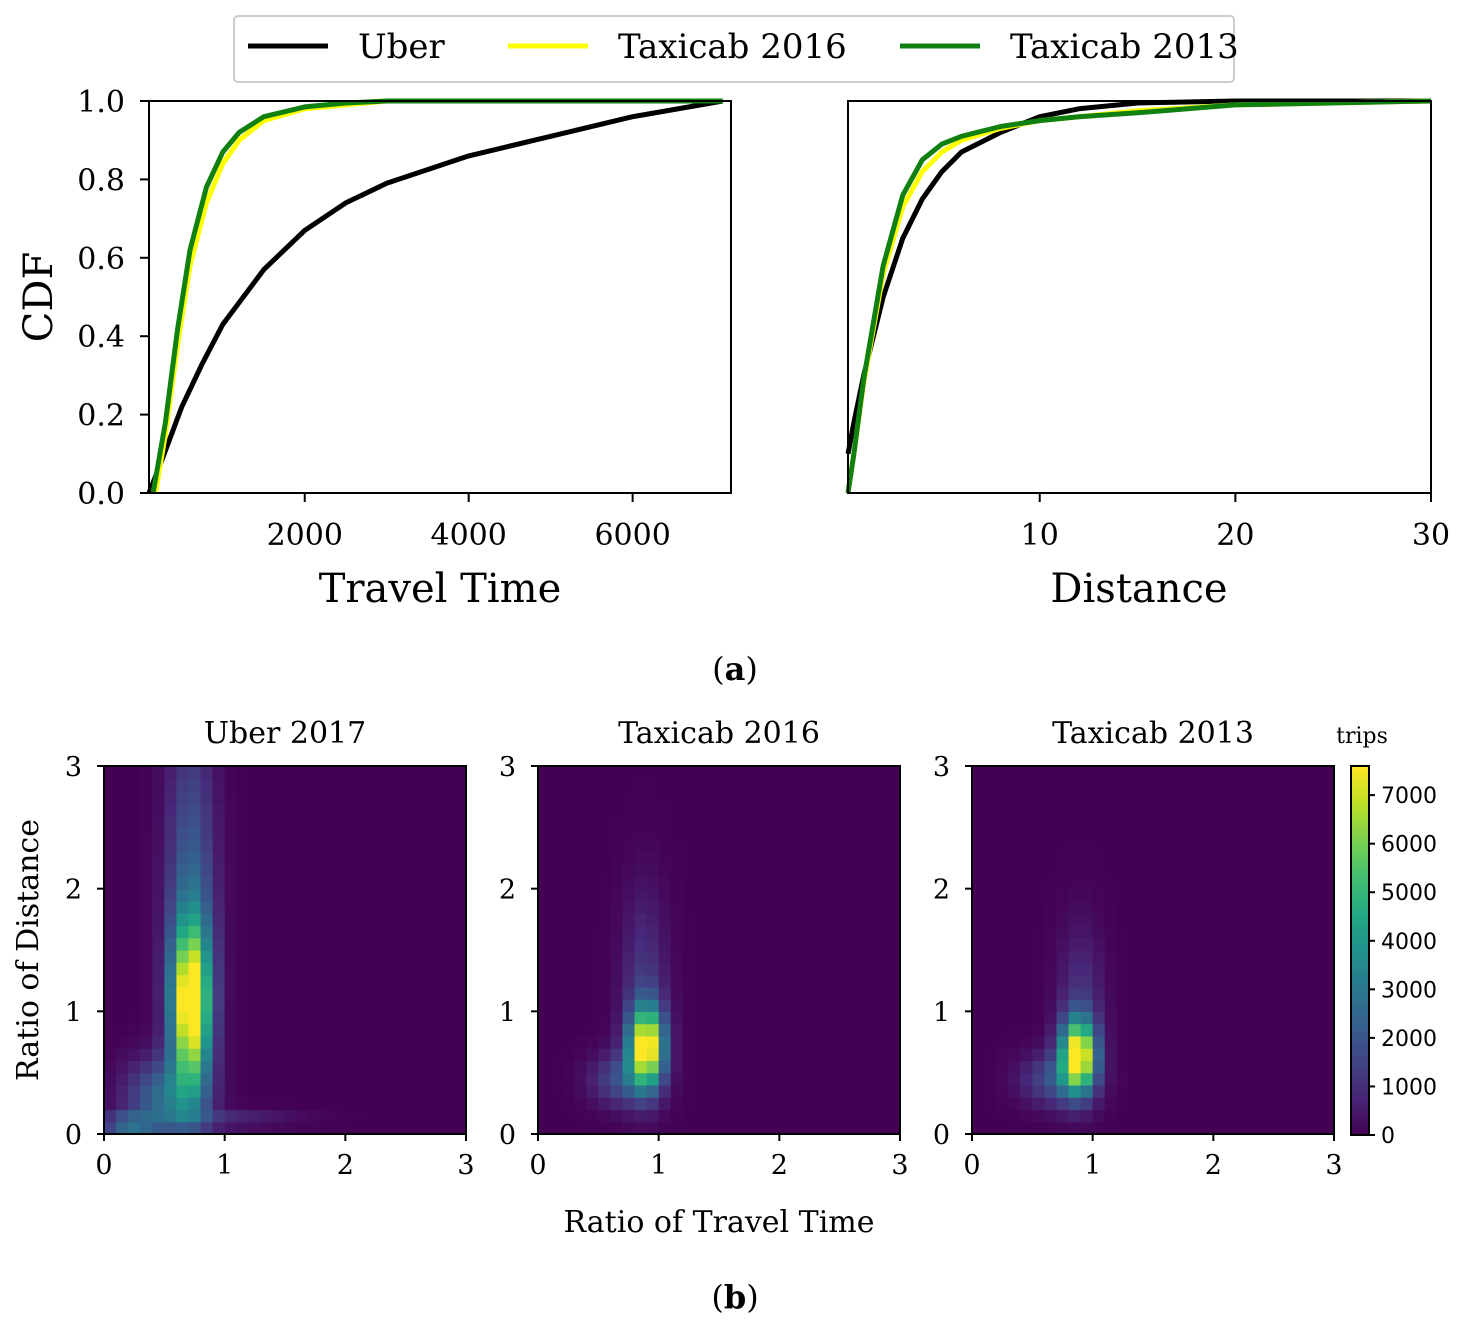 Image resolution: width=1470 pixels, height=1330 pixels. I want to click on heatmap-uber-2017-title: Uber 2017, so click(285, 733).